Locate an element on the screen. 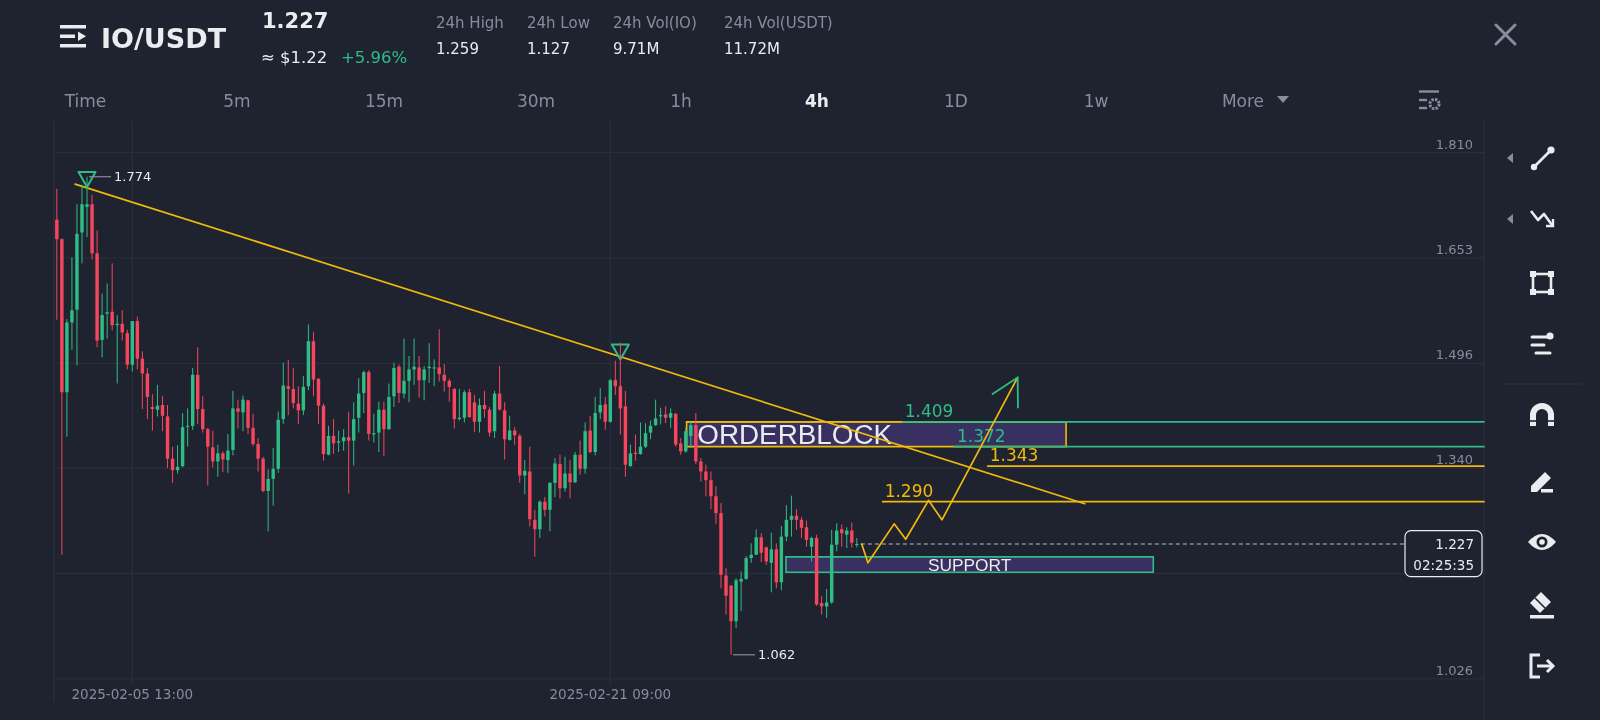 The width and height of the screenshot is (1600, 720). text: +5.96% is located at coordinates (374, 57).